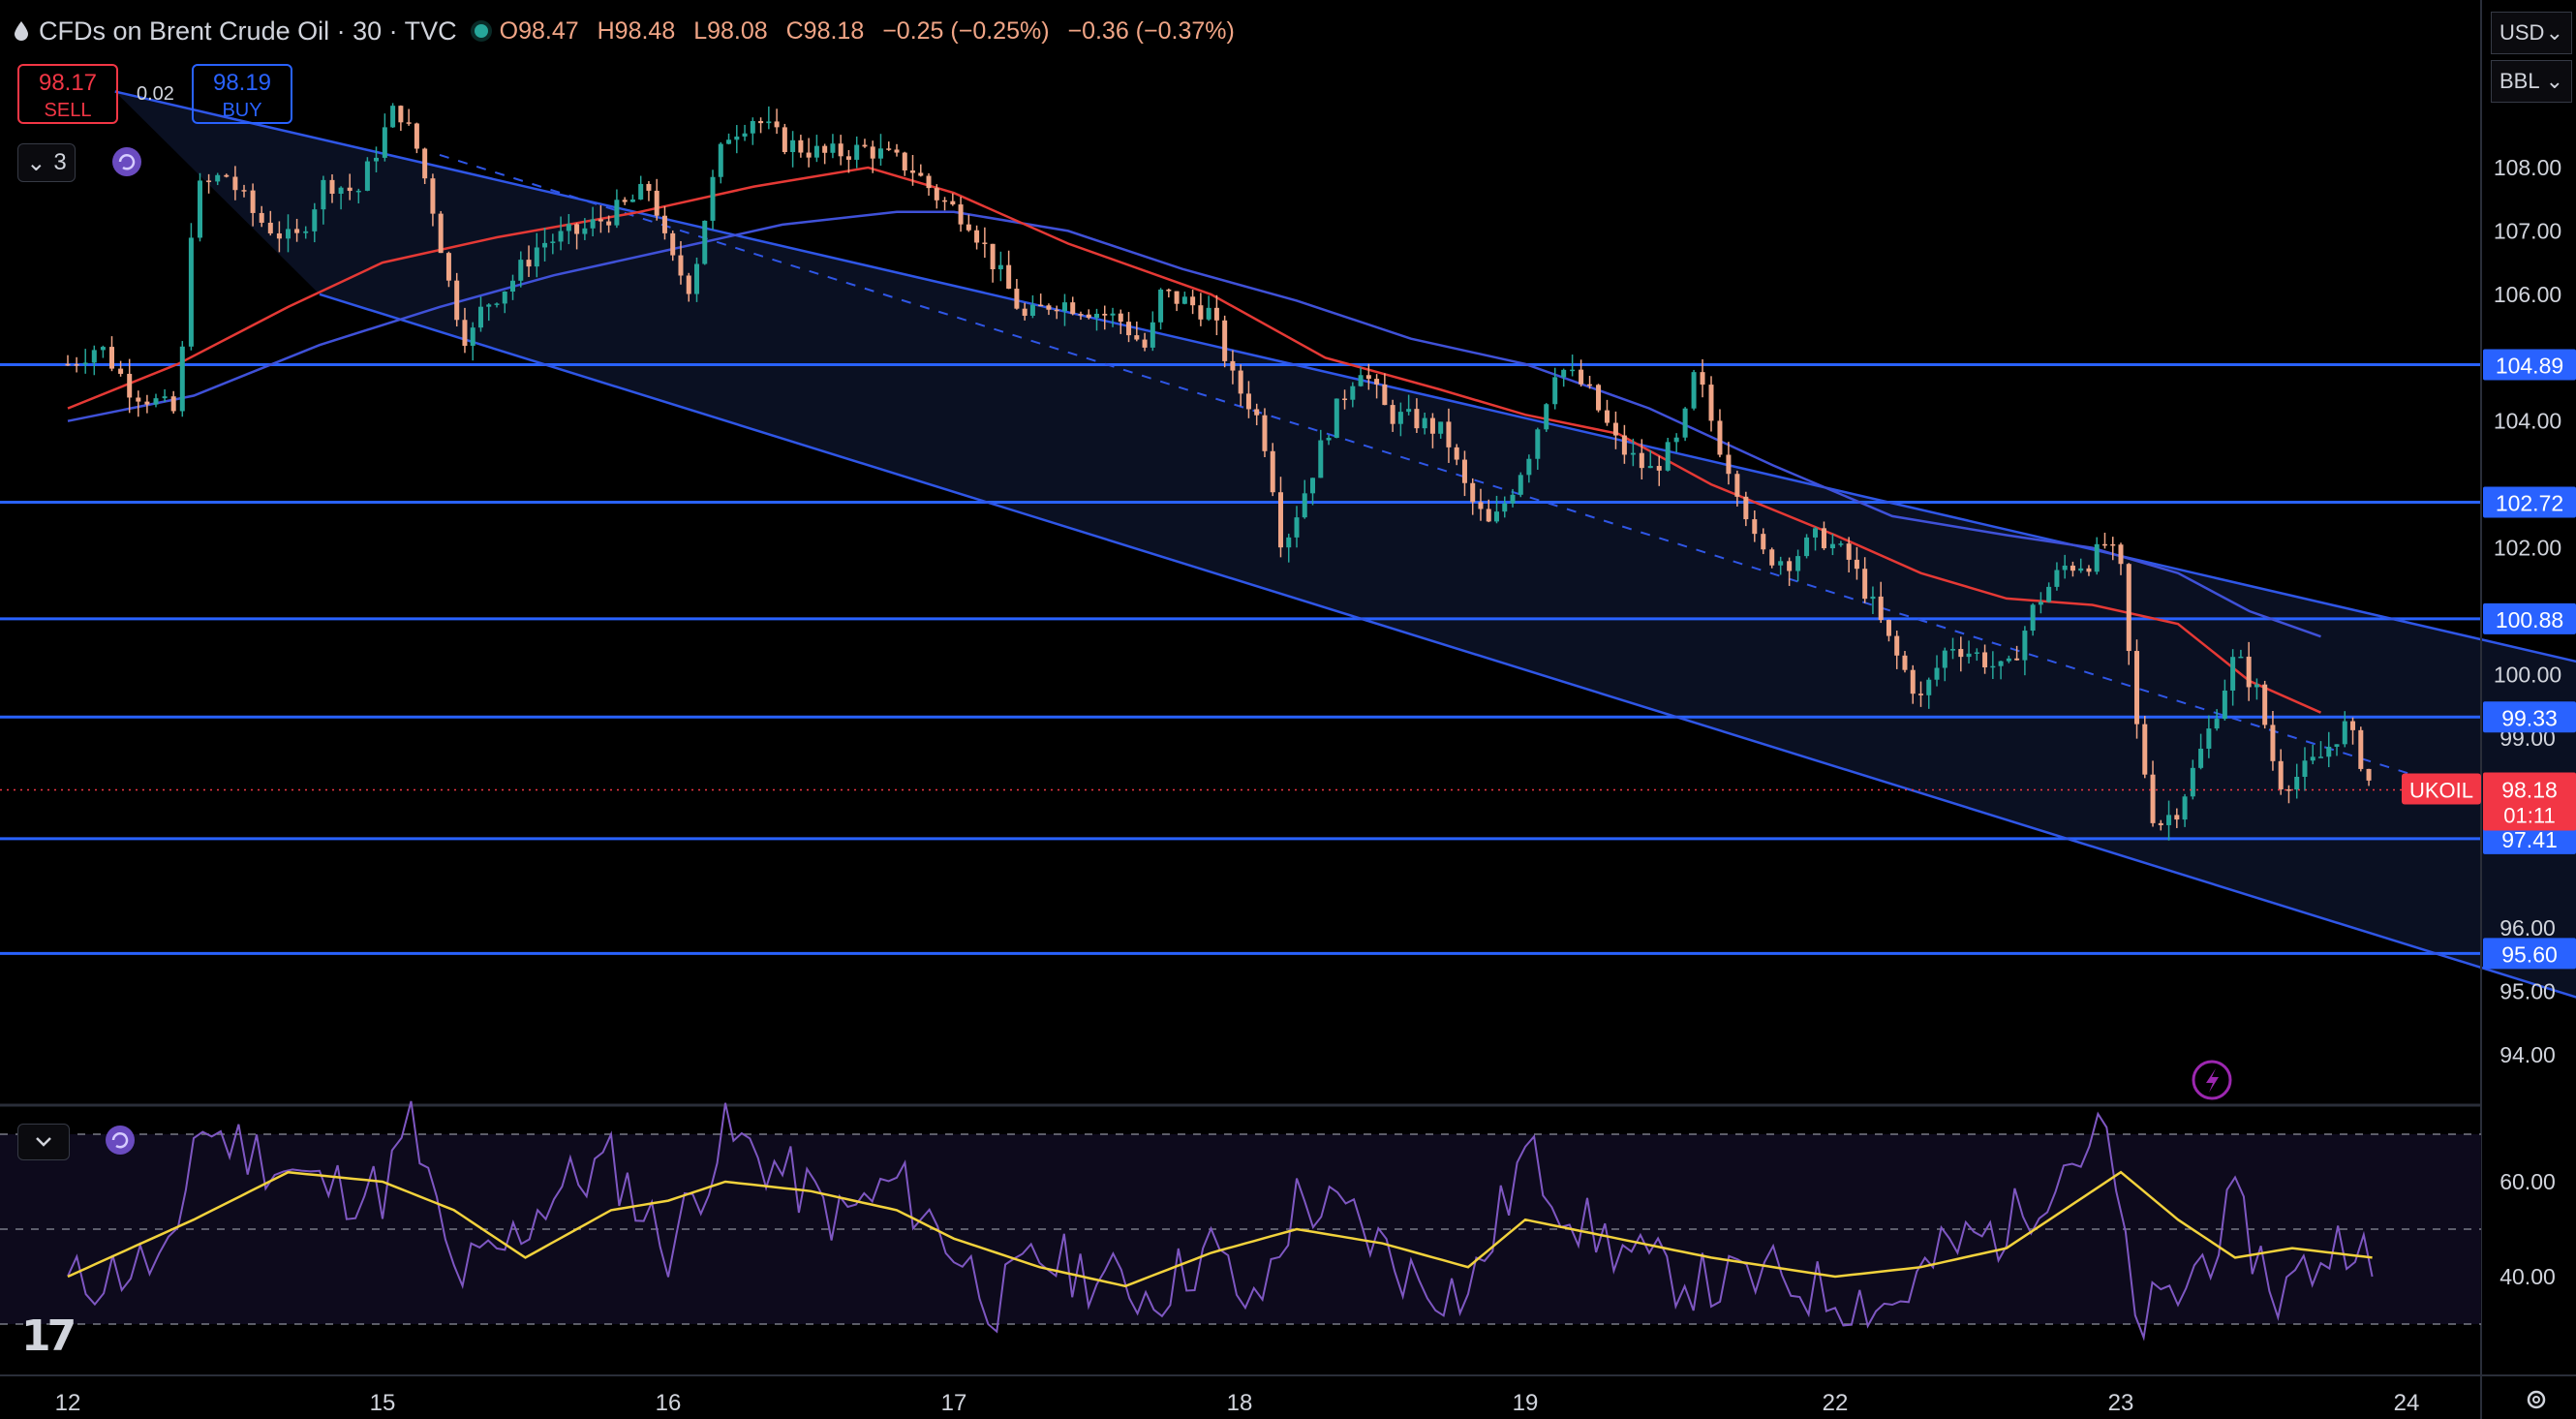  I want to click on price-tick-label: 106.00, so click(2527, 294).